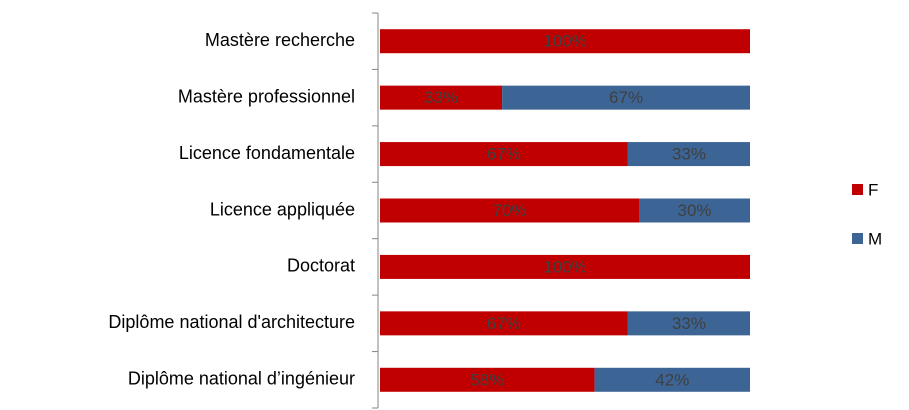 Image resolution: width=909 pixels, height=410 pixels. Describe the element at coordinates (241, 379) in the screenshot. I see `category-label: Diplôme national d’ingénieur` at that location.